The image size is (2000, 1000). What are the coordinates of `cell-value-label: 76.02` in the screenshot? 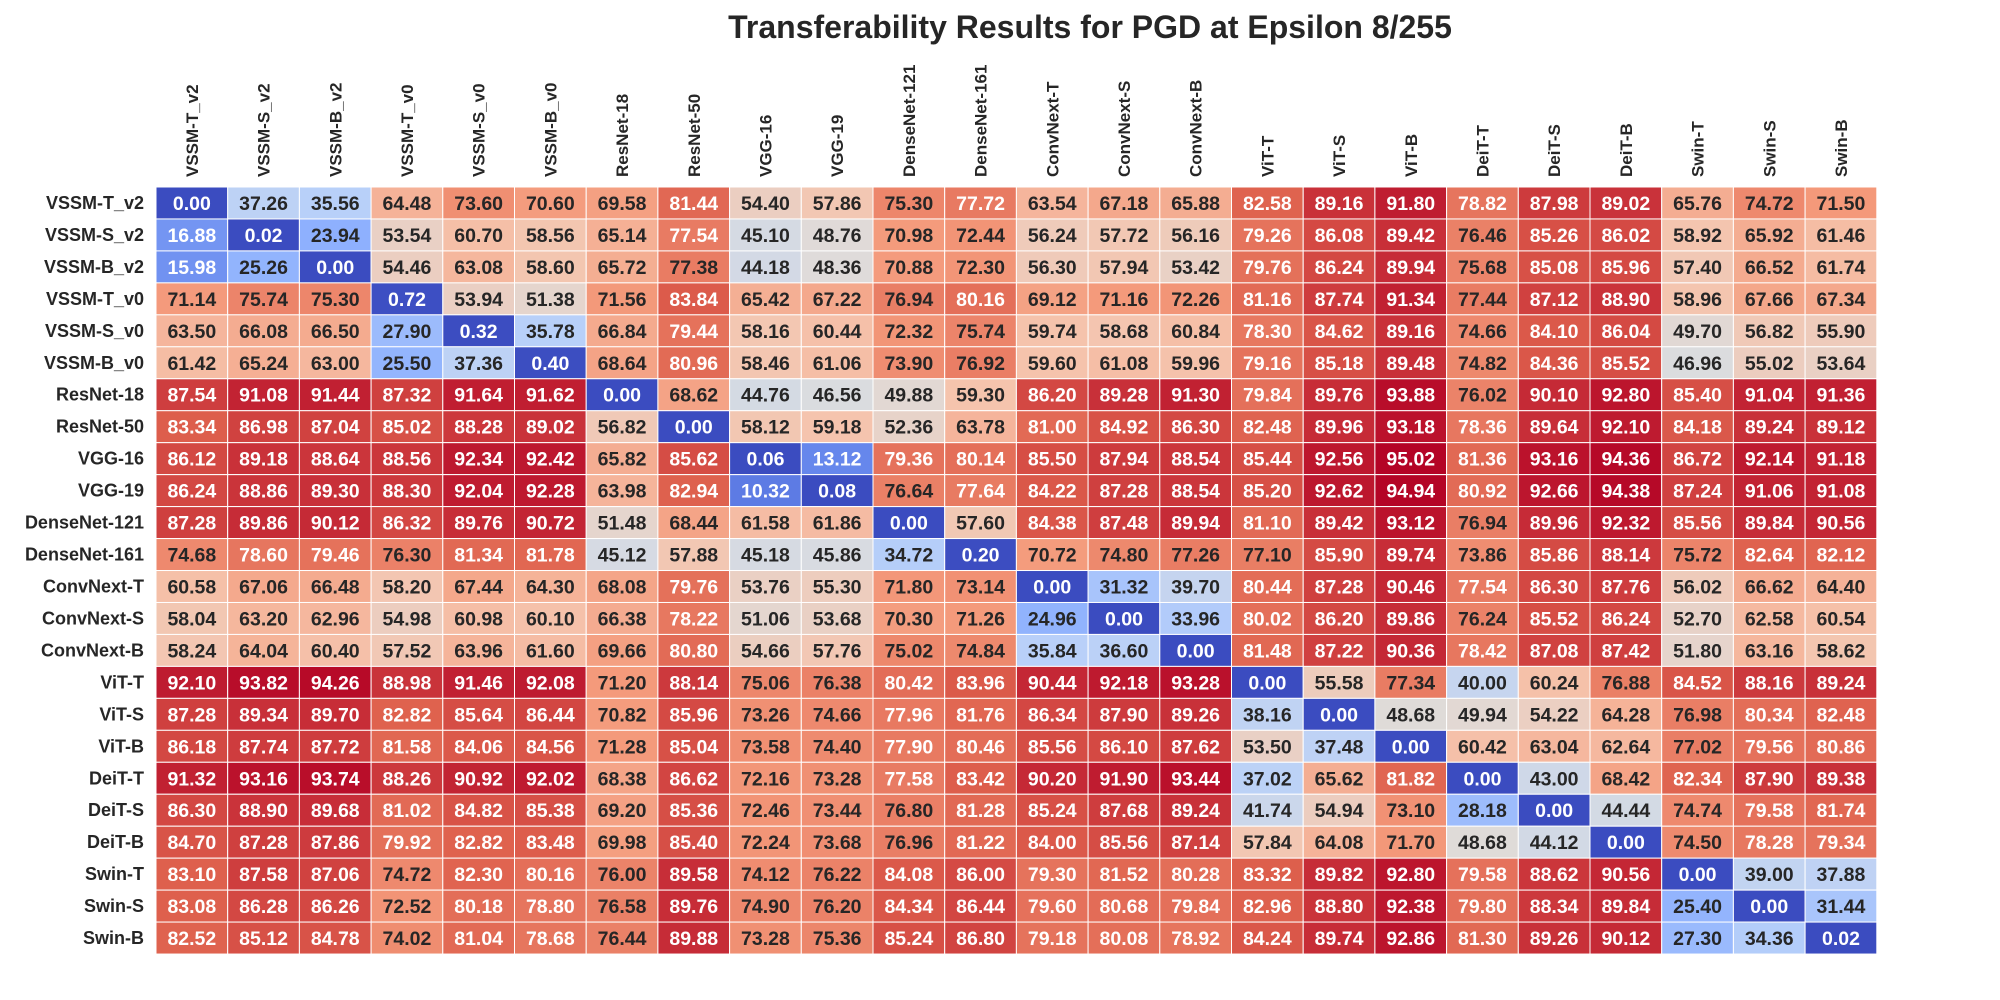 It's located at (1482, 396).